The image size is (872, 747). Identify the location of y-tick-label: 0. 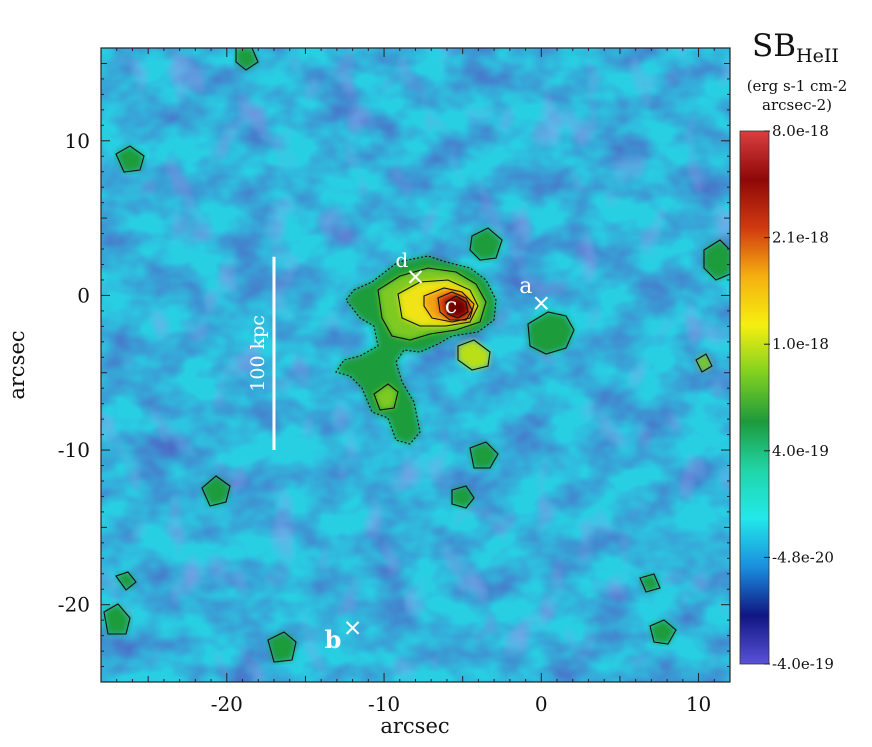
(83, 295).